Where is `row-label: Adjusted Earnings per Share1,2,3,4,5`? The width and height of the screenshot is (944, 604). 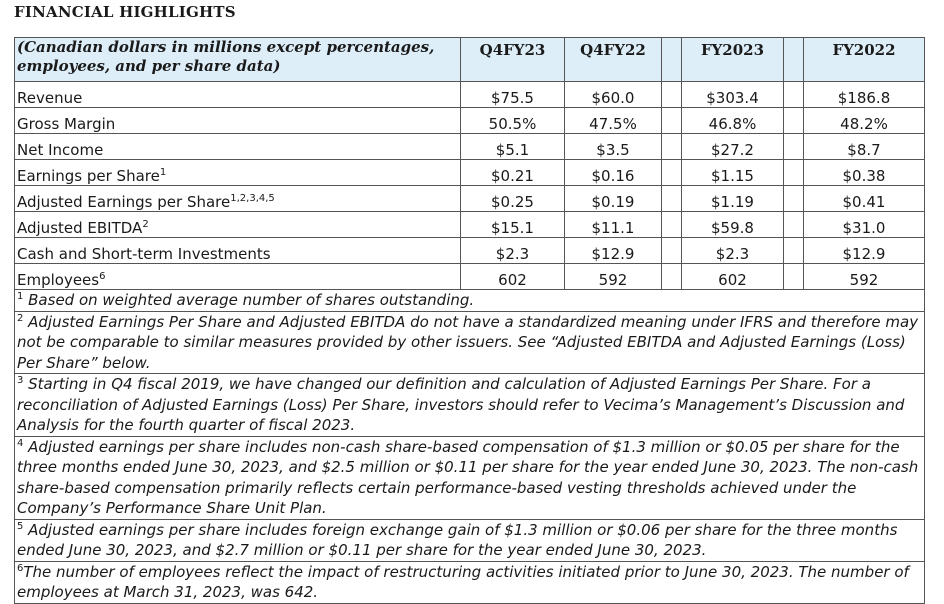
row-label: Adjusted Earnings per Share1,2,3,4,5 is located at coordinates (237, 198).